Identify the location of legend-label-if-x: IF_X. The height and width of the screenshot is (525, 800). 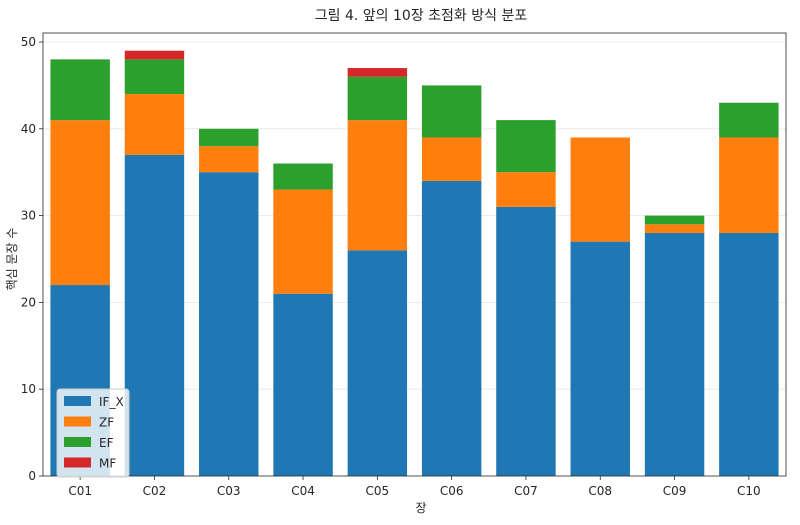
(111, 402).